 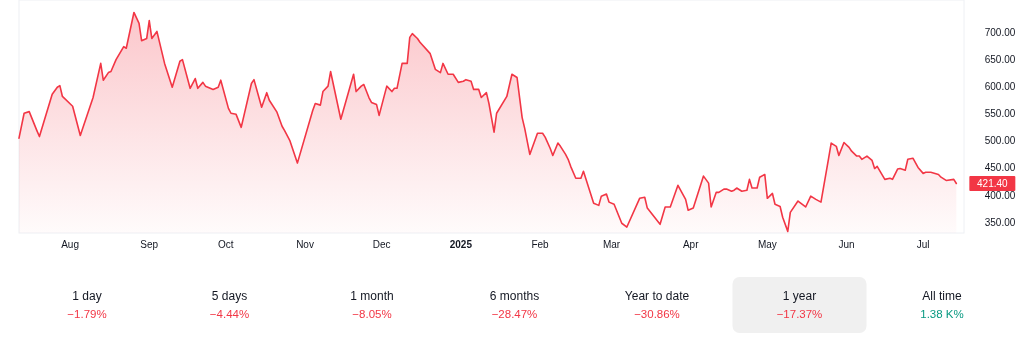 What do you see at coordinates (657, 314) in the screenshot?
I see `text: −30.86%` at bounding box center [657, 314].